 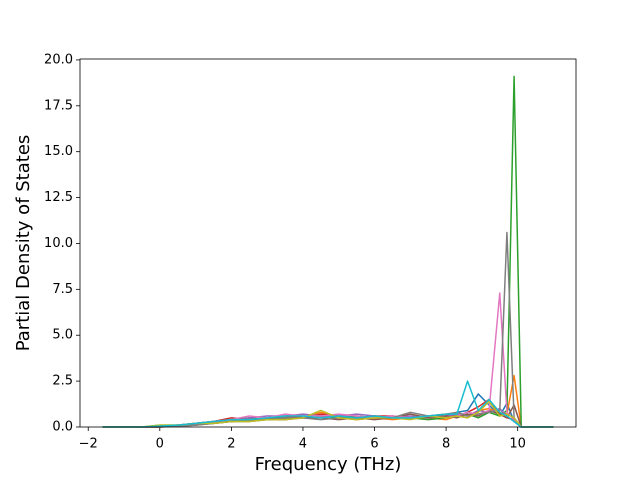 I want to click on x-axis-label: Frequency (THz), so click(x=328, y=464).